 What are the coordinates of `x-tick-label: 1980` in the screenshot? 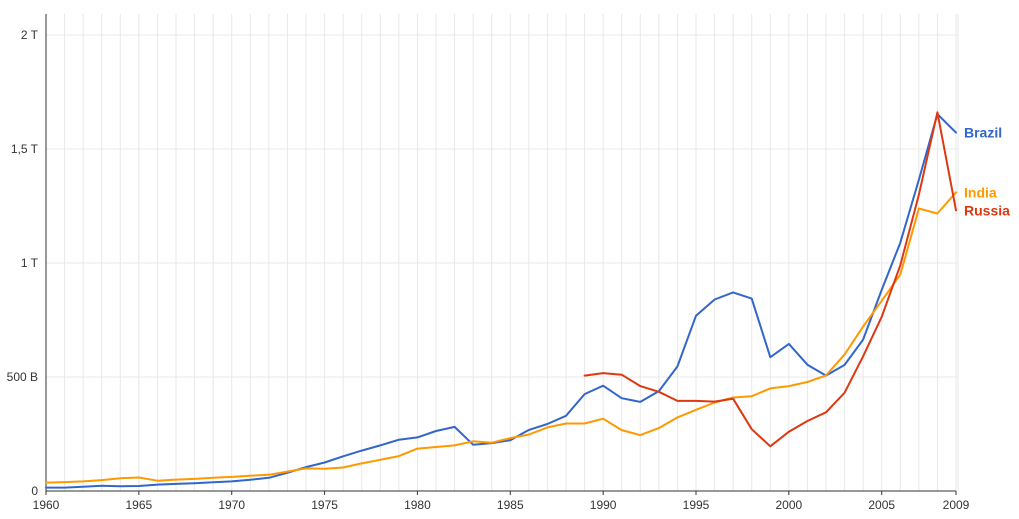 It's located at (417, 505).